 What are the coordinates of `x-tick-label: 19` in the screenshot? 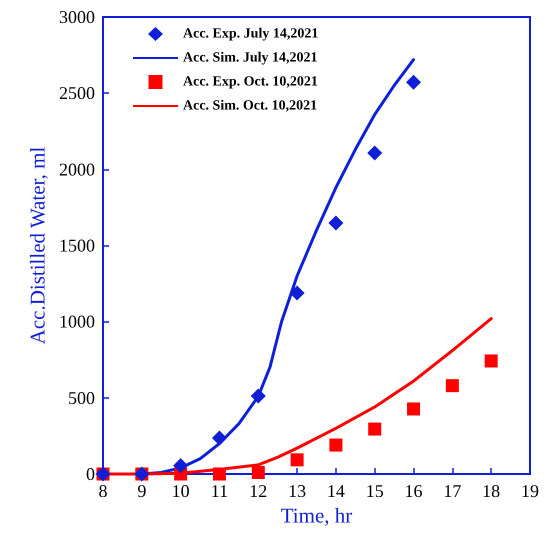 It's located at (530, 491).